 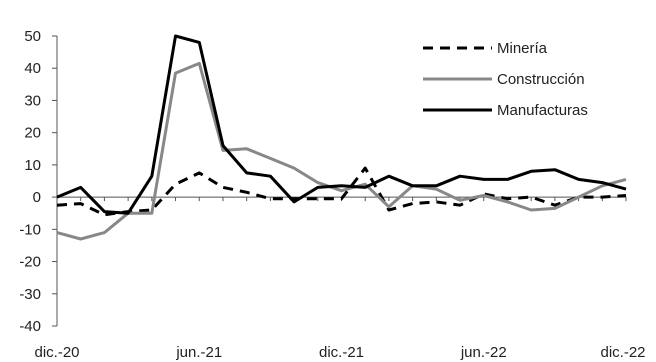 What do you see at coordinates (341, 352) in the screenshot?
I see `x-tick-label: dic.-21` at bounding box center [341, 352].